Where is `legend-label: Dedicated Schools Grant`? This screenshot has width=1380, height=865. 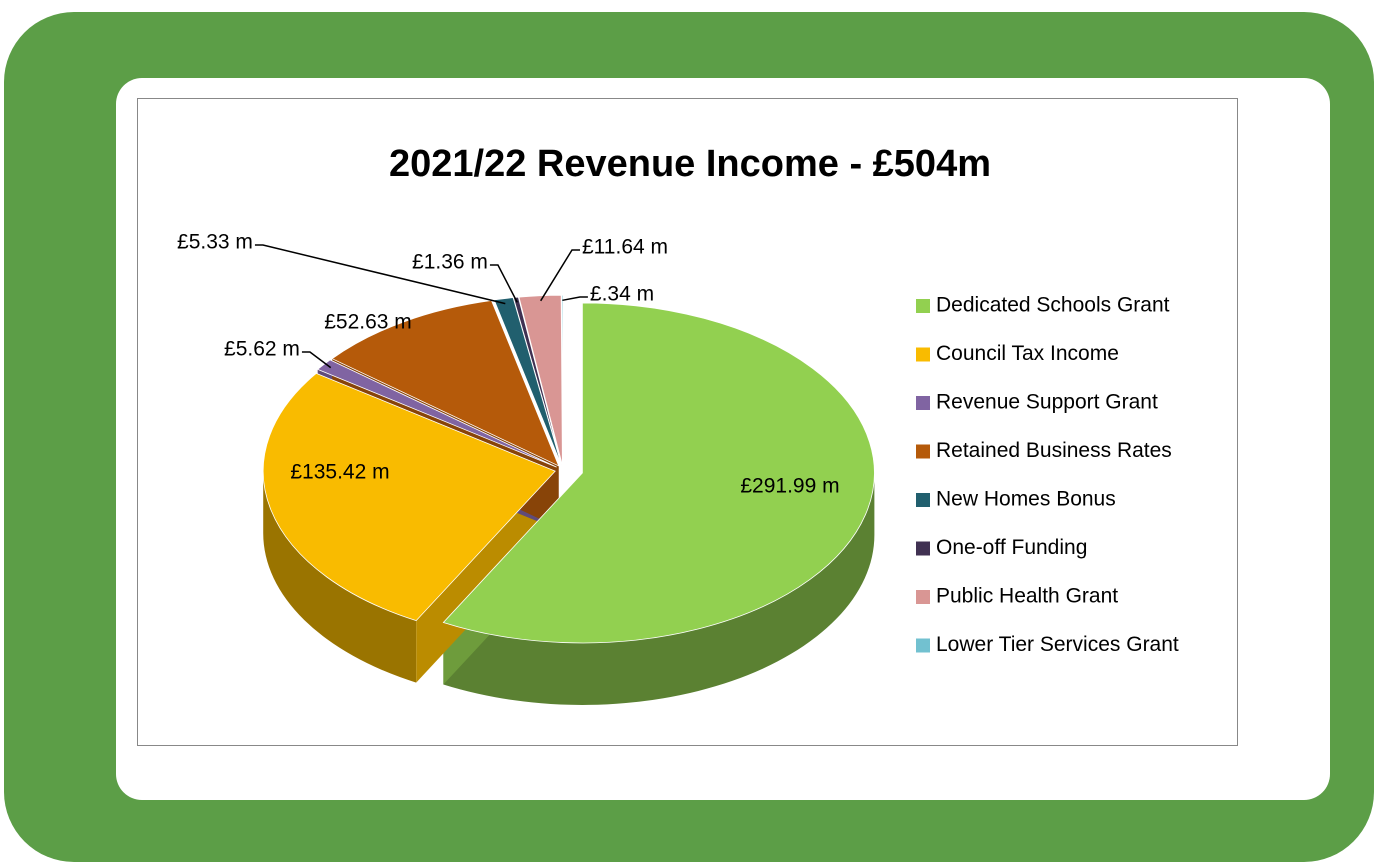
legend-label: Dedicated Schools Grant is located at coordinates (1053, 305).